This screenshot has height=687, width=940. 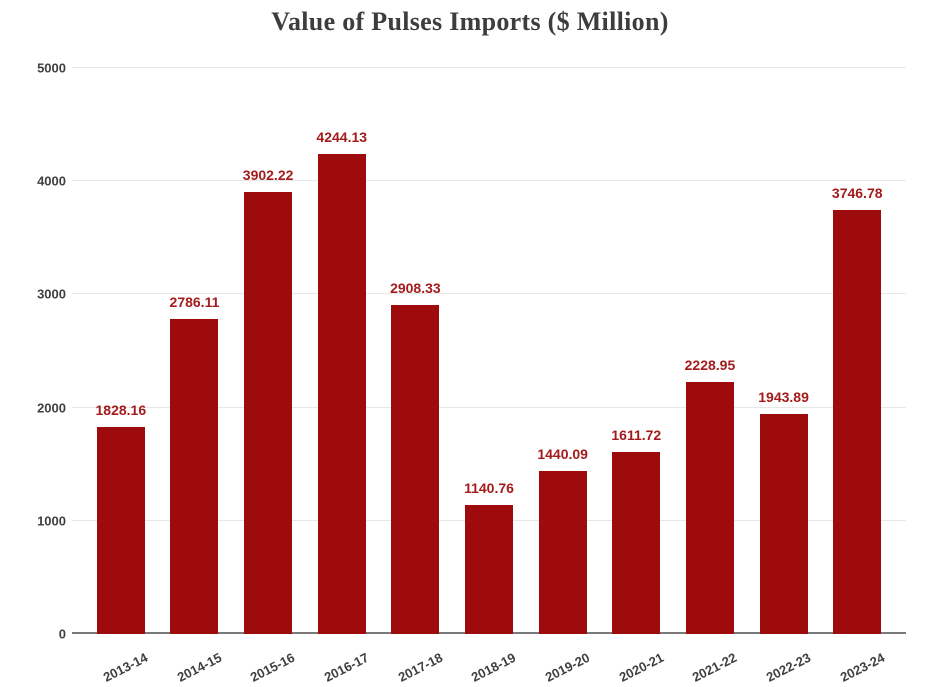 I want to click on bar-value-label: 2228.95, so click(x=710, y=364).